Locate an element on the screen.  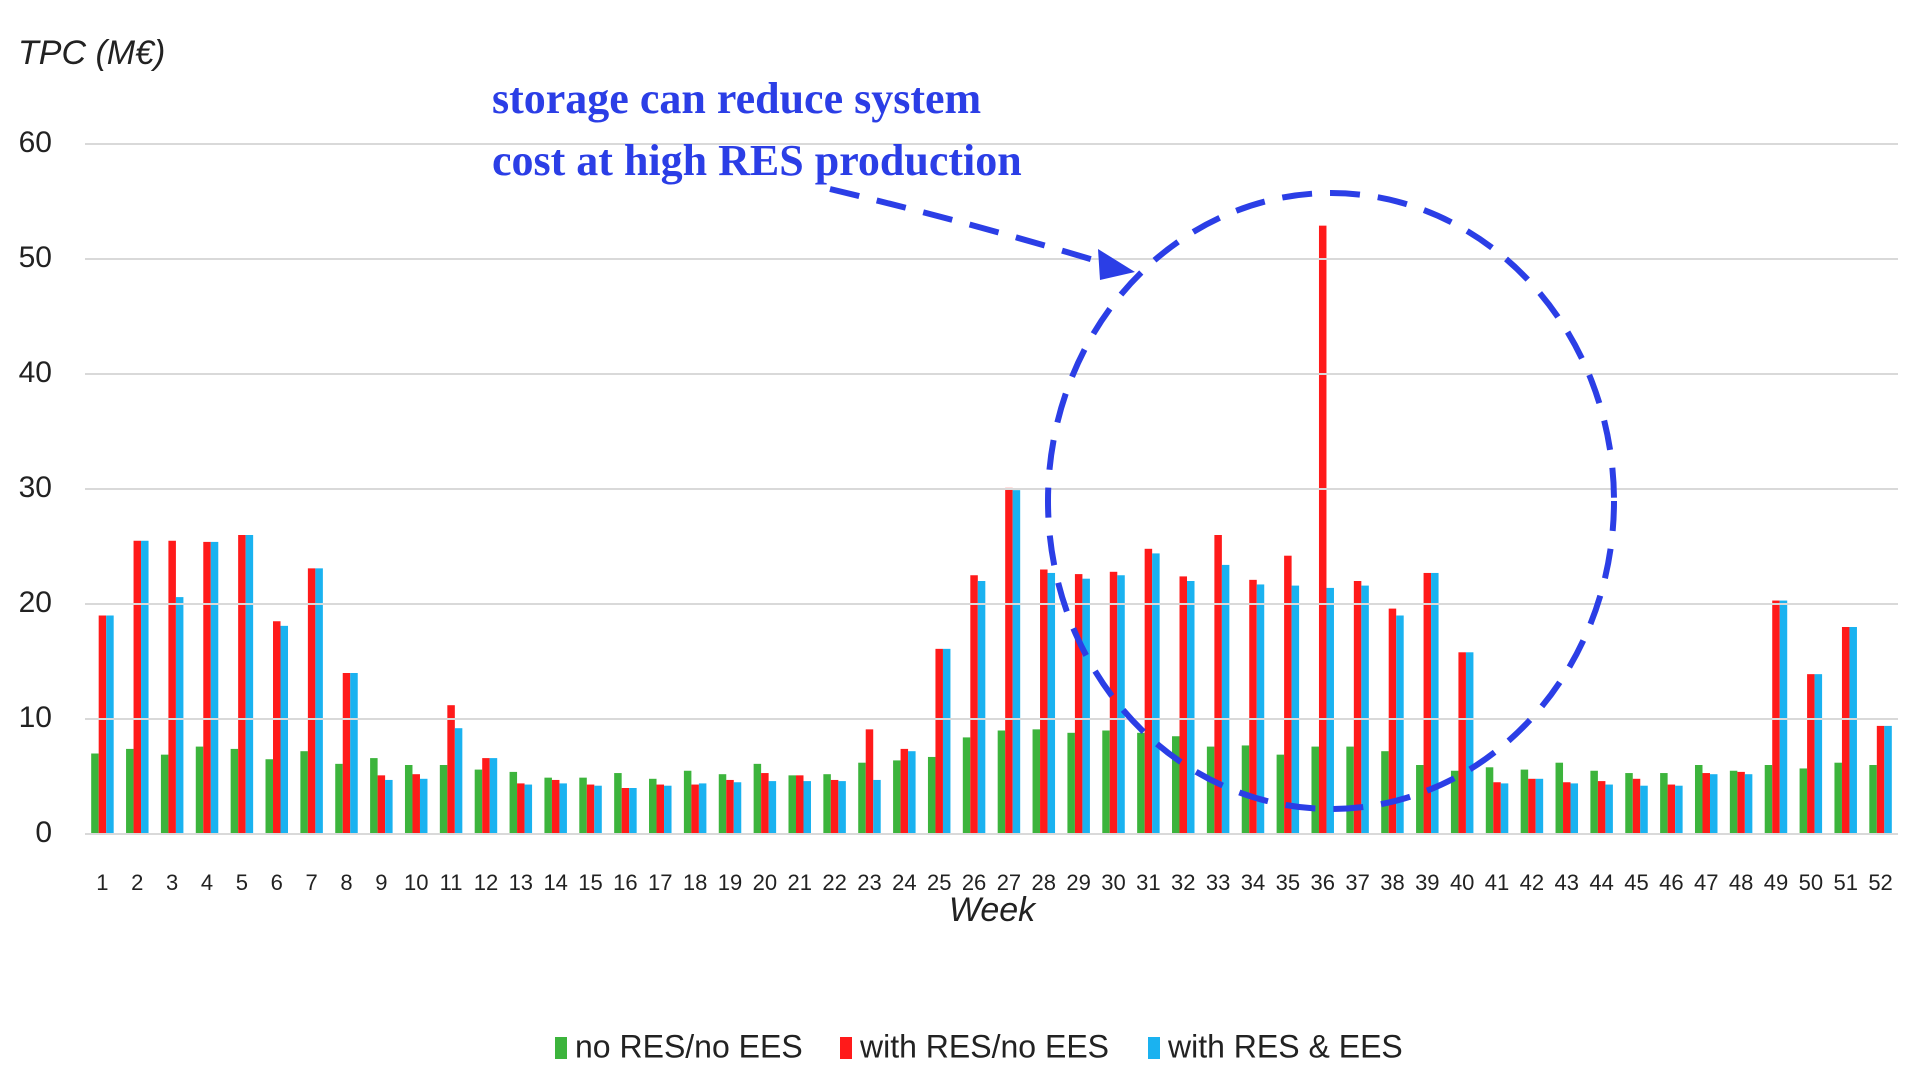
y-tick-label: 0 is located at coordinates (43, 832).